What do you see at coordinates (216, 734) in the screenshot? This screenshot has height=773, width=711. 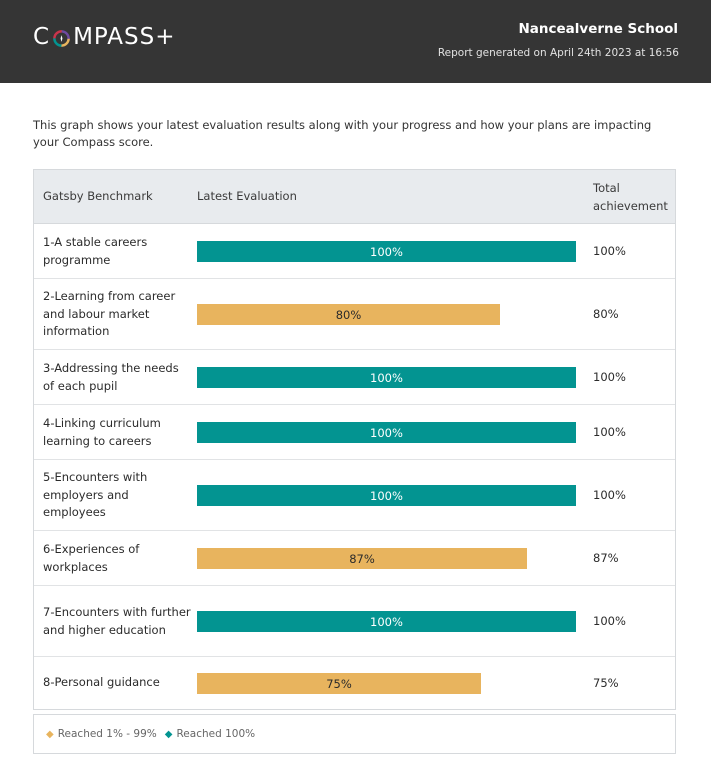 I see `legend-label-full: Reached 100%` at bounding box center [216, 734].